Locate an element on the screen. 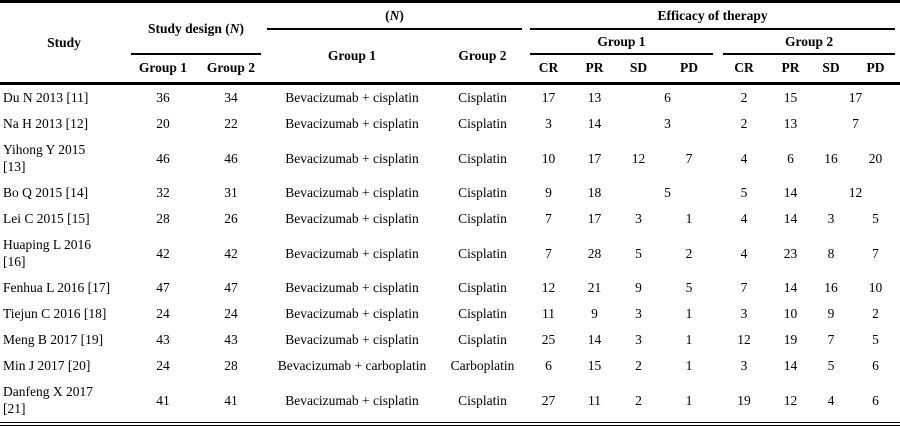  design-group2-cell: 46 is located at coordinates (231, 158).